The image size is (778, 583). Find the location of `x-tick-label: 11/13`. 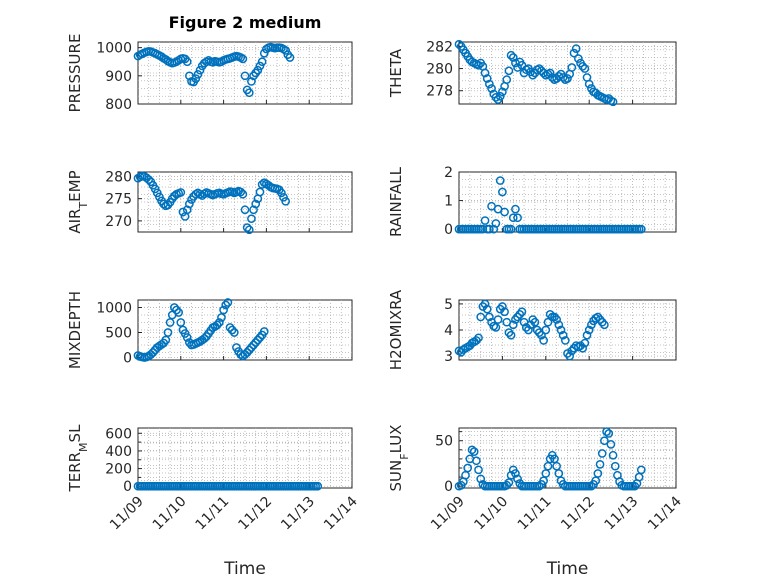

x-tick-label: 11/13 is located at coordinates (622, 514).